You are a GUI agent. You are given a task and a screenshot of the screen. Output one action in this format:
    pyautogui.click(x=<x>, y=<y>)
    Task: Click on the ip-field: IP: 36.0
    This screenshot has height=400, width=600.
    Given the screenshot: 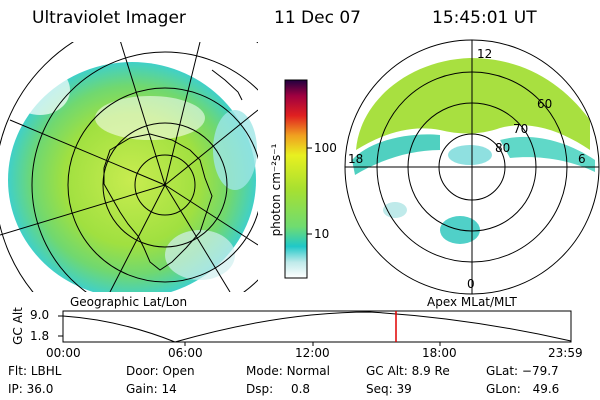 What is the action you would take?
    pyautogui.click(x=30, y=389)
    